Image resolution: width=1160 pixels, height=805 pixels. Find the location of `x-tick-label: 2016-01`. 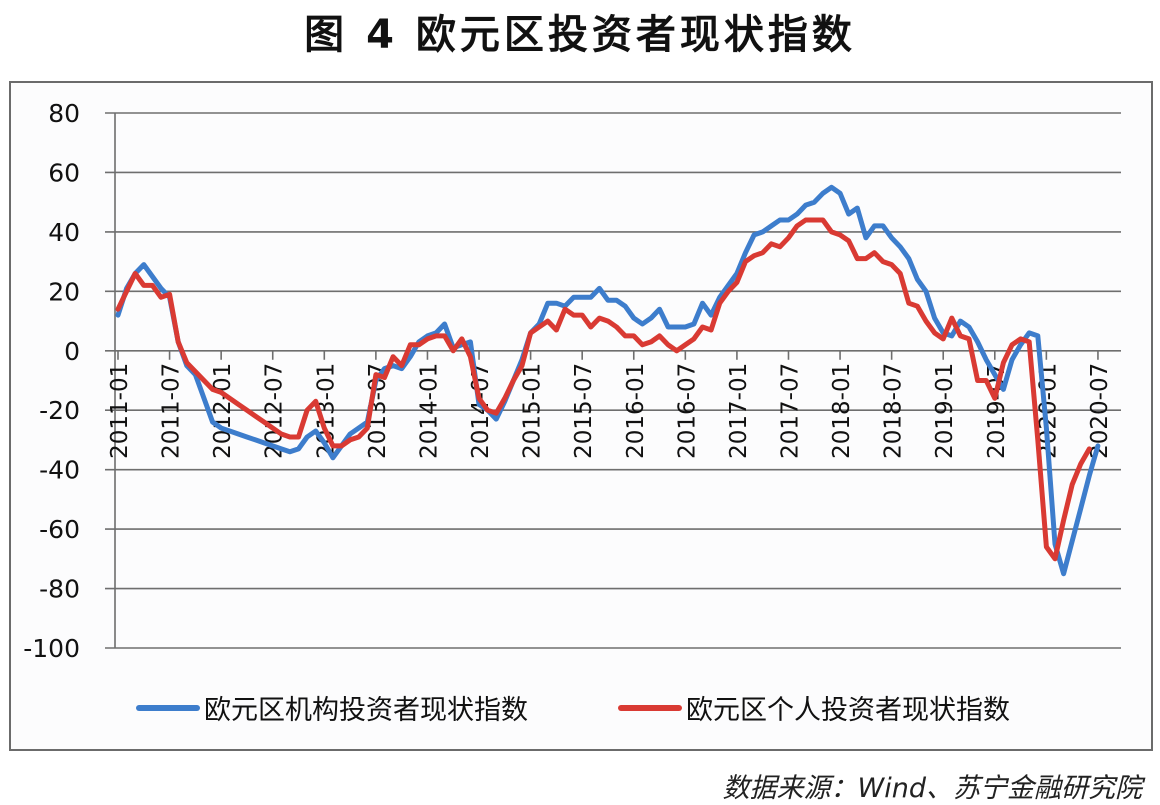

x-tick-label: 2016-01 is located at coordinates (636, 411).